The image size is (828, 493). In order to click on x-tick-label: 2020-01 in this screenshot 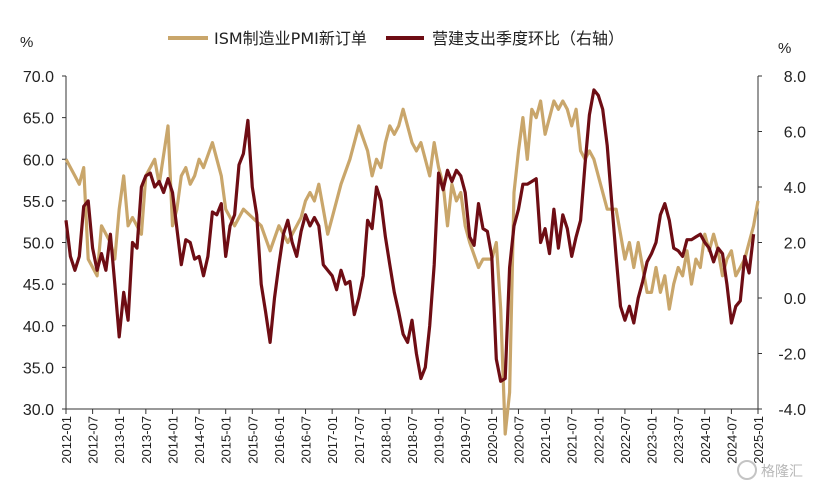, I will do `click(492, 440)`.